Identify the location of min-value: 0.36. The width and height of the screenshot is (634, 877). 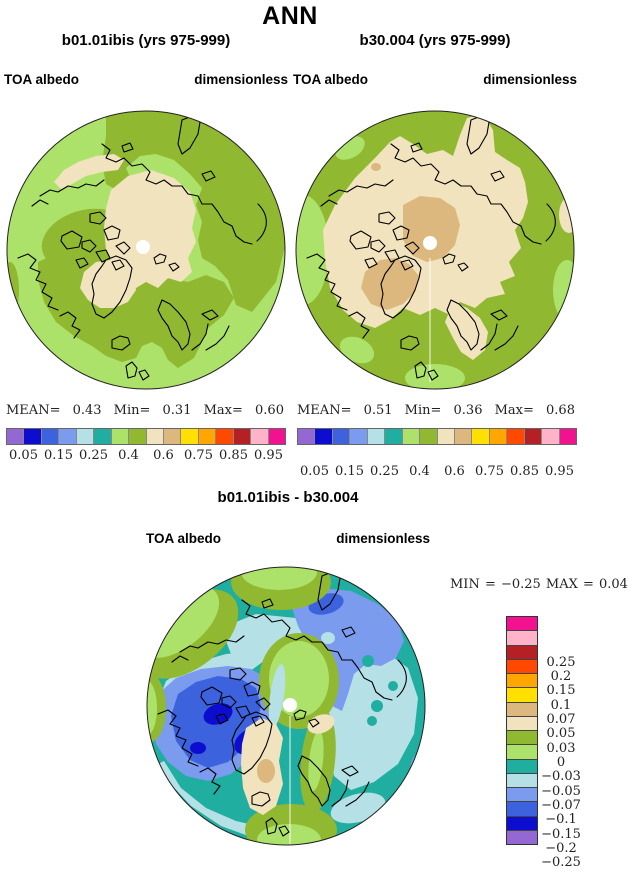
(468, 410).